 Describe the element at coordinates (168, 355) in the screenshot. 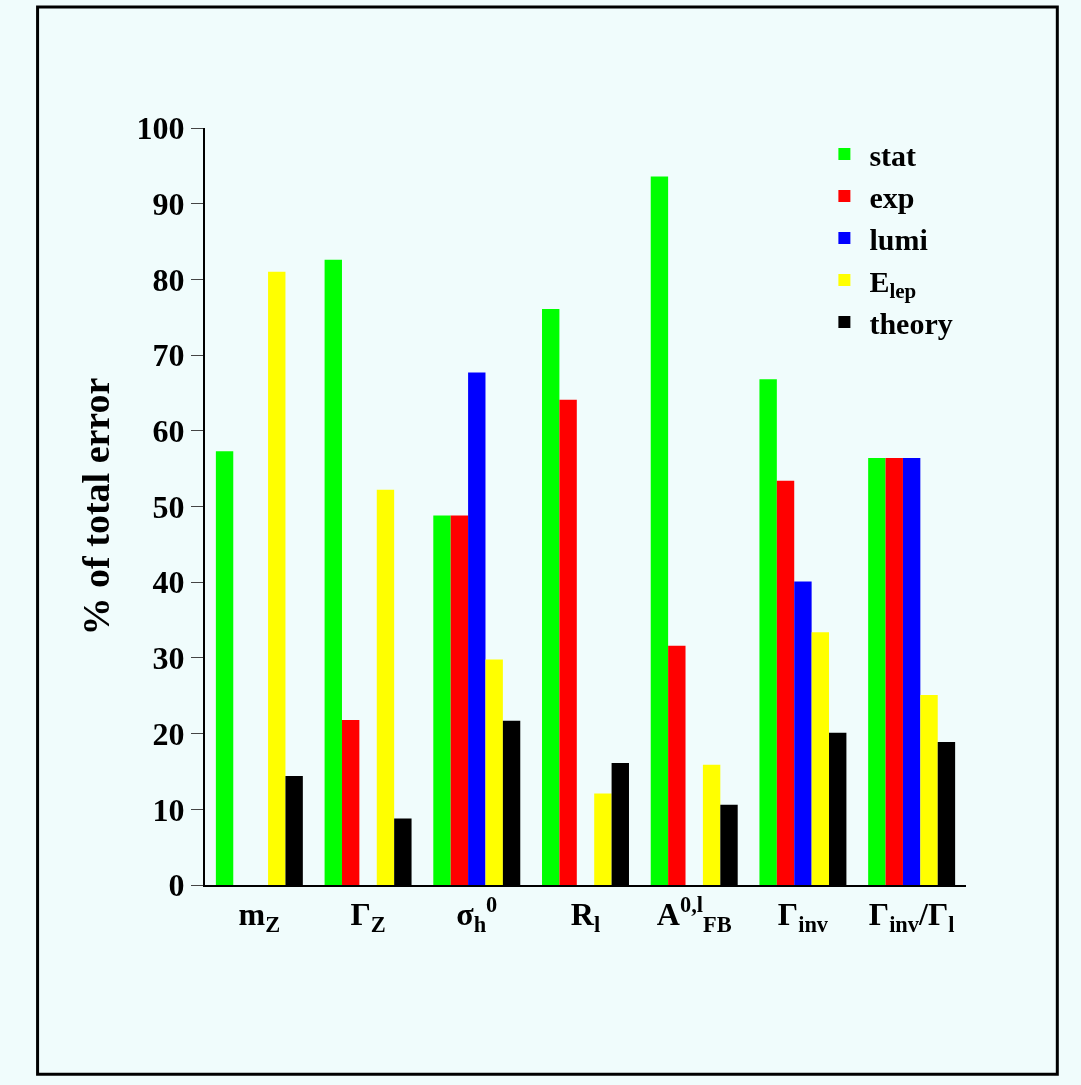

I see `y-tick-label: 70` at that location.